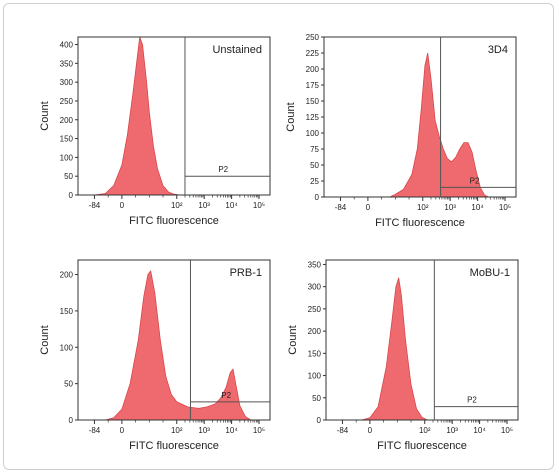 The image size is (559, 475). I want to click on y-tick-label: 75, so click(314, 149).